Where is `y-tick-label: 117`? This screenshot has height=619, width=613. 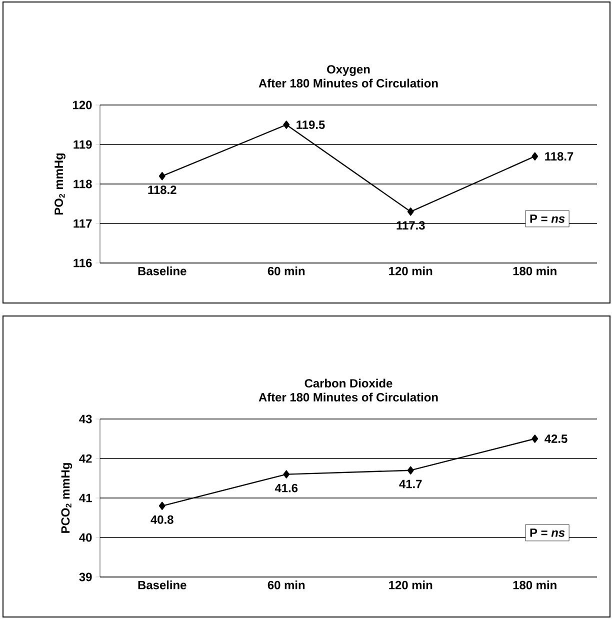
y-tick-label: 117 is located at coordinates (83, 223).